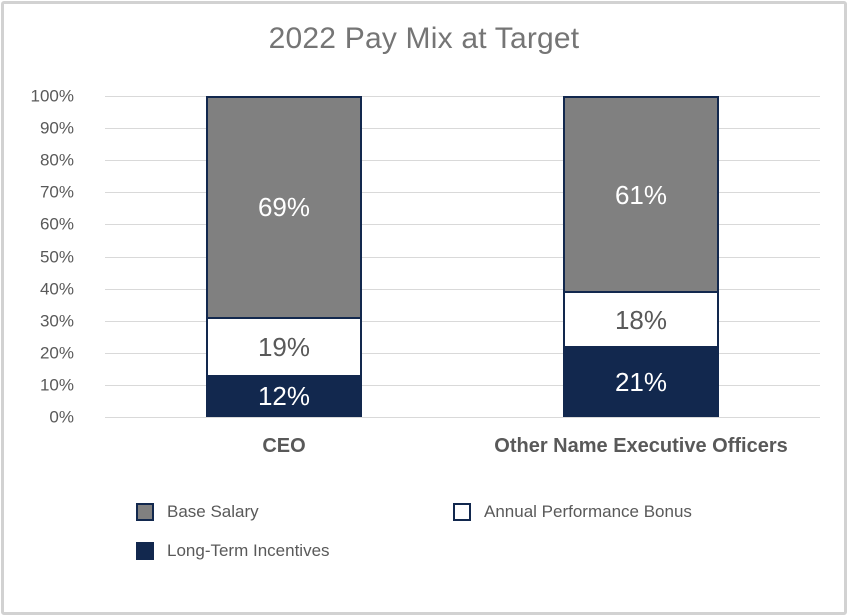 The height and width of the screenshot is (616, 848). What do you see at coordinates (56, 128) in the screenshot?
I see `y-tick-label: 90%` at bounding box center [56, 128].